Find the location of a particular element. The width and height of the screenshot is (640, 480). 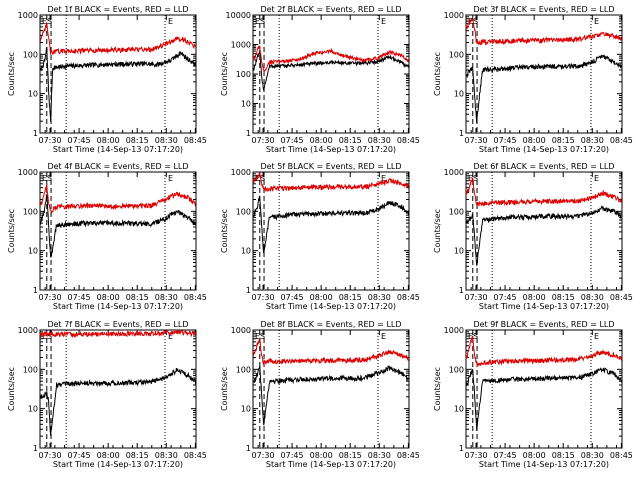

panel-title: Det 9f BLACK = Events, RED = LLD is located at coordinates (543, 324).